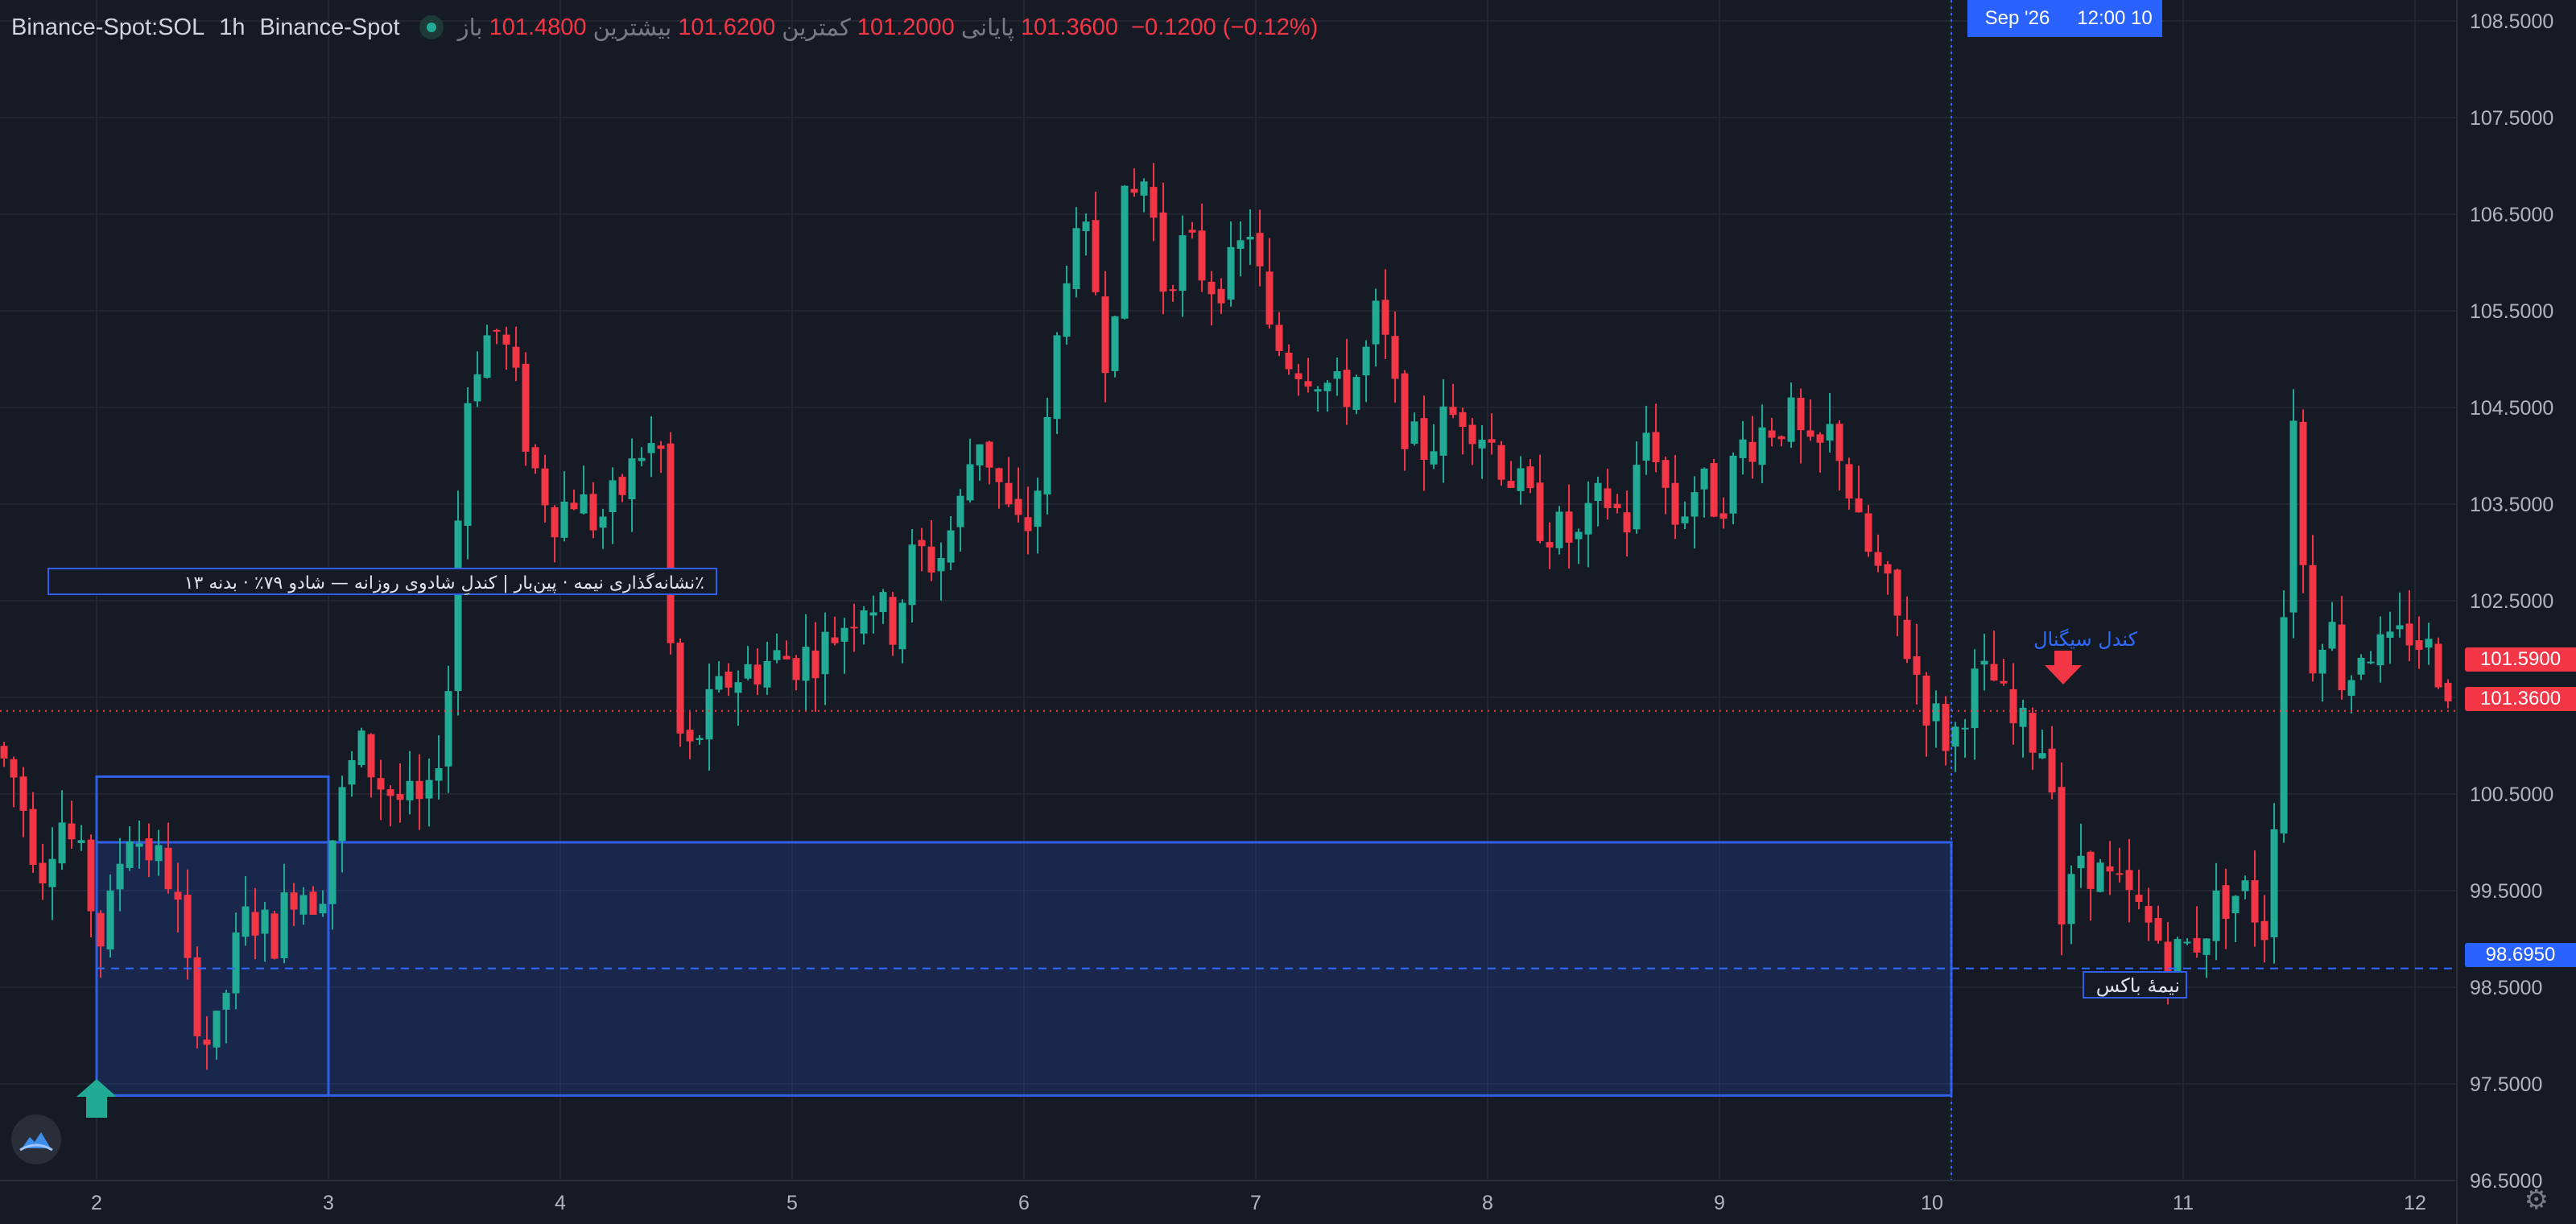  I want to click on inner-range-box, so click(212, 936).